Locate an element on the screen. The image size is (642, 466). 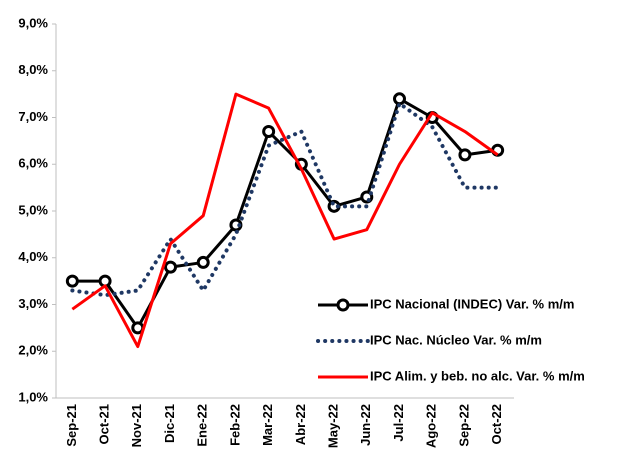
x-tick-label: Sep-21 is located at coordinates (71, 425).